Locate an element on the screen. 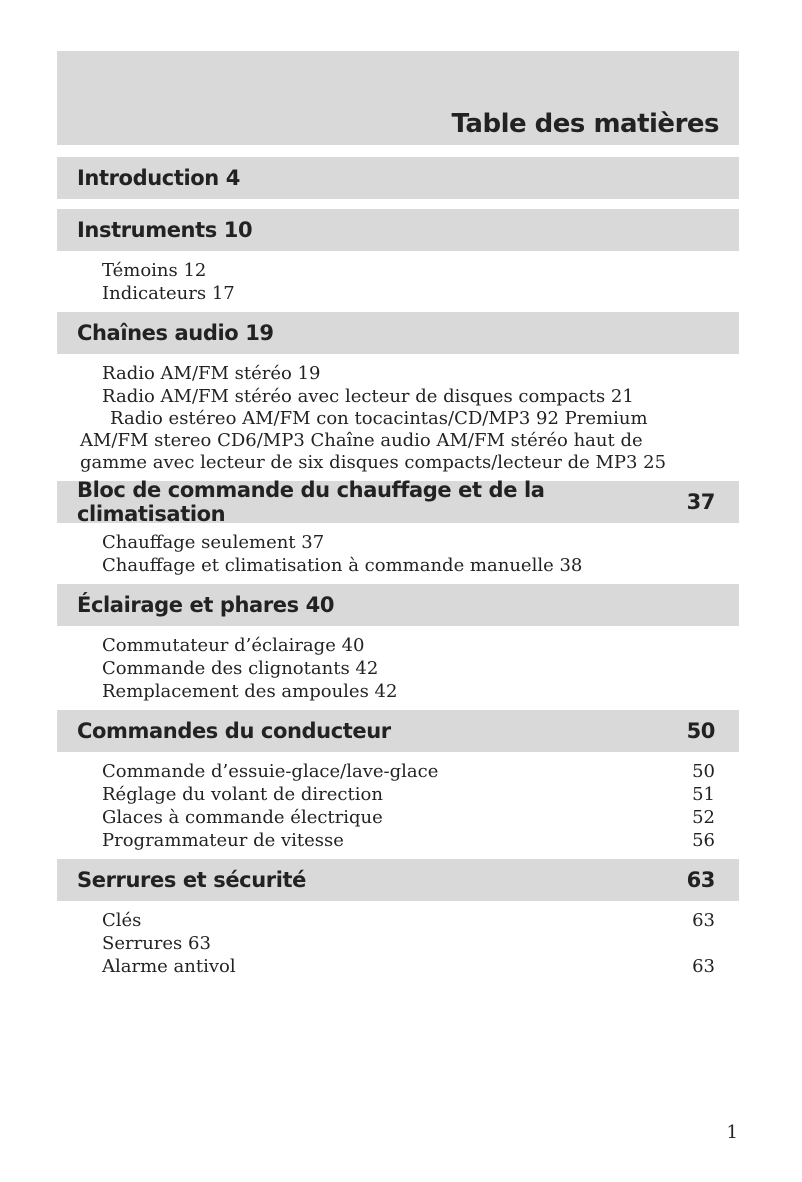 This screenshot has width=802, height=1182. item: Glaces à commande électrique 52 is located at coordinates (398, 817).